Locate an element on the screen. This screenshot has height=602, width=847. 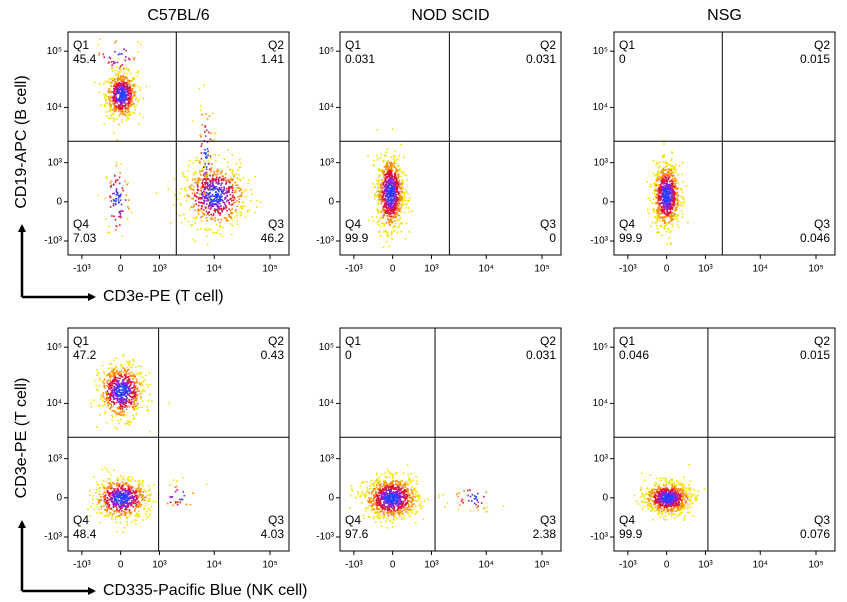
y-tick-label: -10³ is located at coordinates (599, 241).